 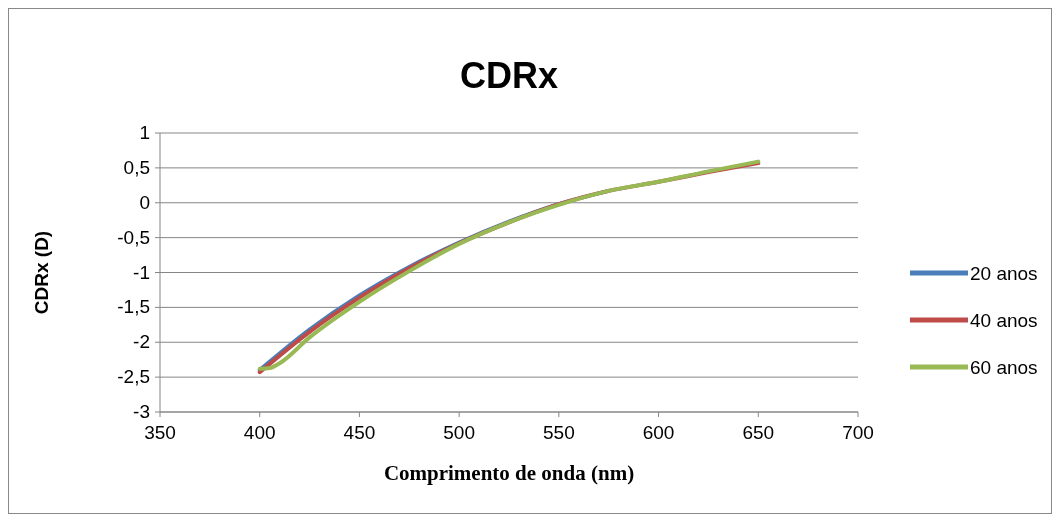 What do you see at coordinates (160, 432) in the screenshot?
I see `x-tick-label: 350` at bounding box center [160, 432].